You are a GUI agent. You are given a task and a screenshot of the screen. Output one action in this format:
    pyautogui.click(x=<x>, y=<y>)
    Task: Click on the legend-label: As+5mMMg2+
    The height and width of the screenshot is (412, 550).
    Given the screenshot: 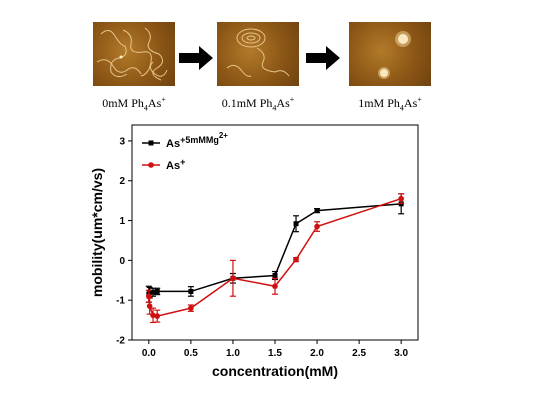 What is the action you would take?
    pyautogui.click(x=197, y=140)
    